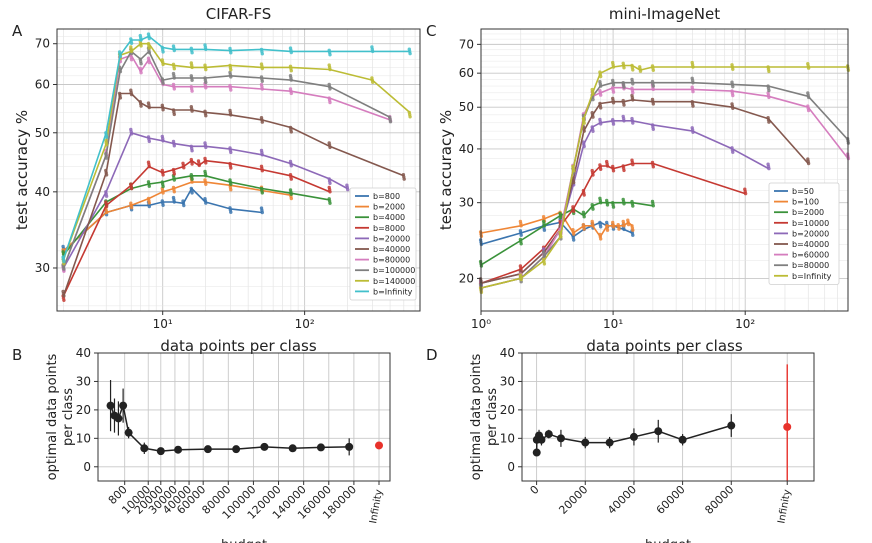 The image size is (872, 543). I want to click on panel-a-legend-label: b=8000, so click(389, 228).